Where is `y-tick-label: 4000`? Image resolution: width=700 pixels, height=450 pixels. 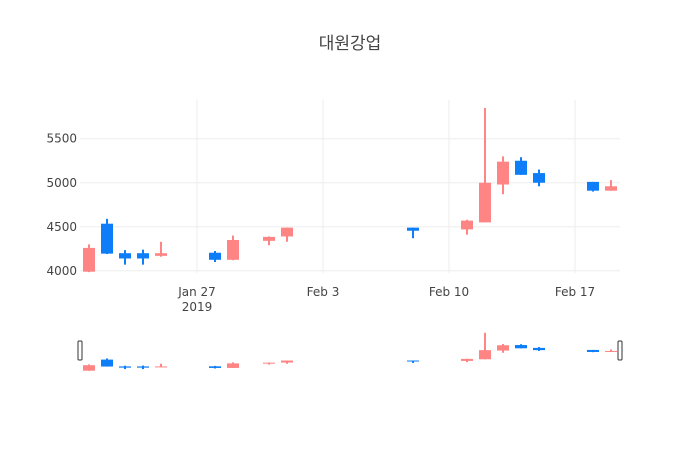
y-tick-label: 4000 is located at coordinates (61, 271).